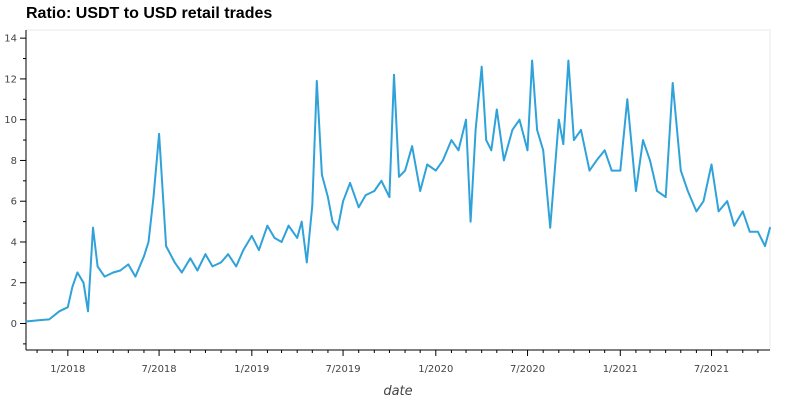 The height and width of the screenshot is (400, 800). I want to click on y-tick-label-7: 14, so click(10, 39).